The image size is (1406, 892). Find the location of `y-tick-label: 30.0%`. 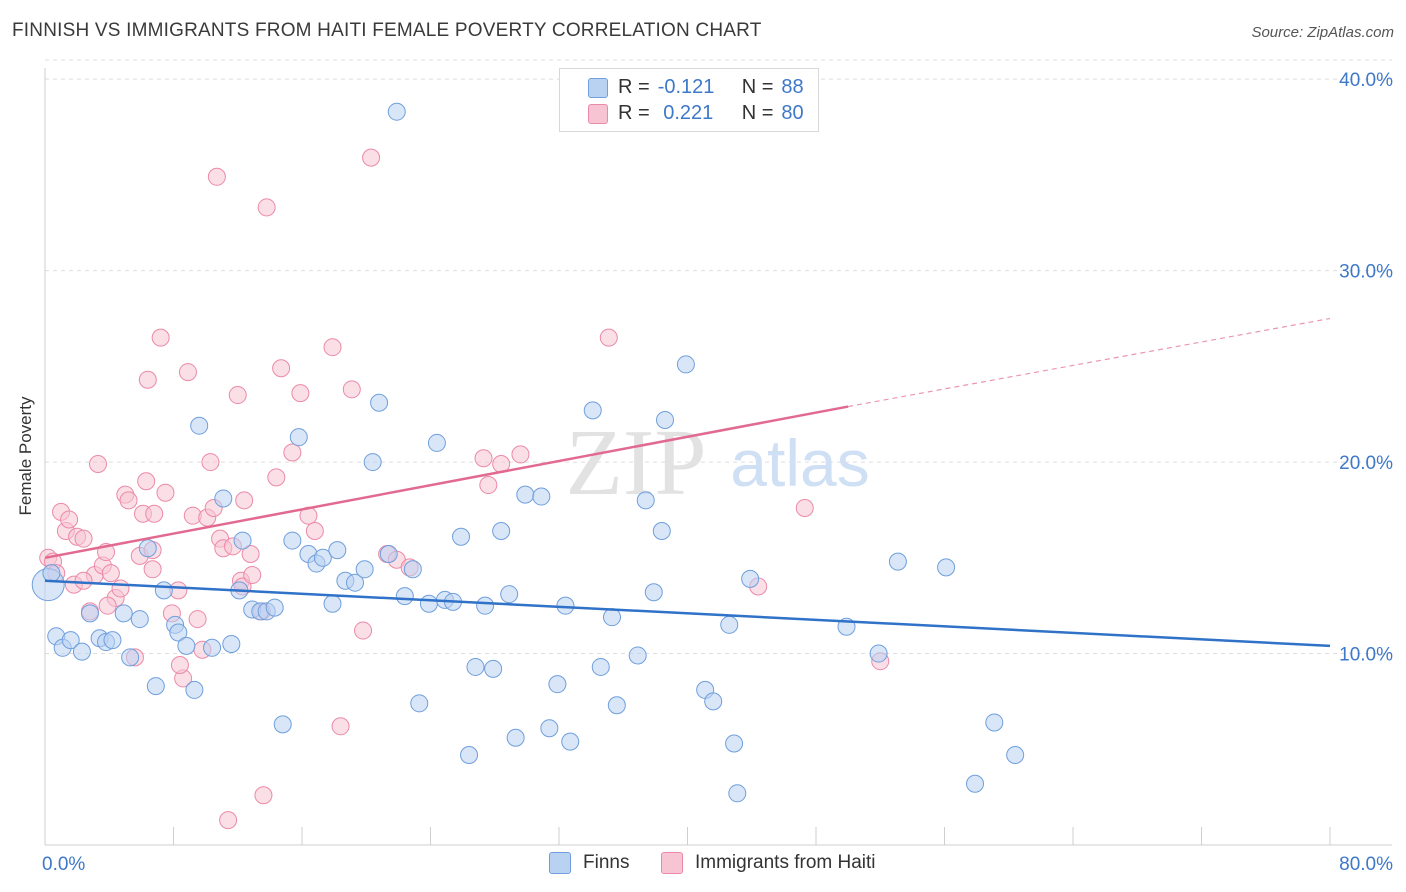

y-tick-label: 30.0% is located at coordinates (1366, 272).